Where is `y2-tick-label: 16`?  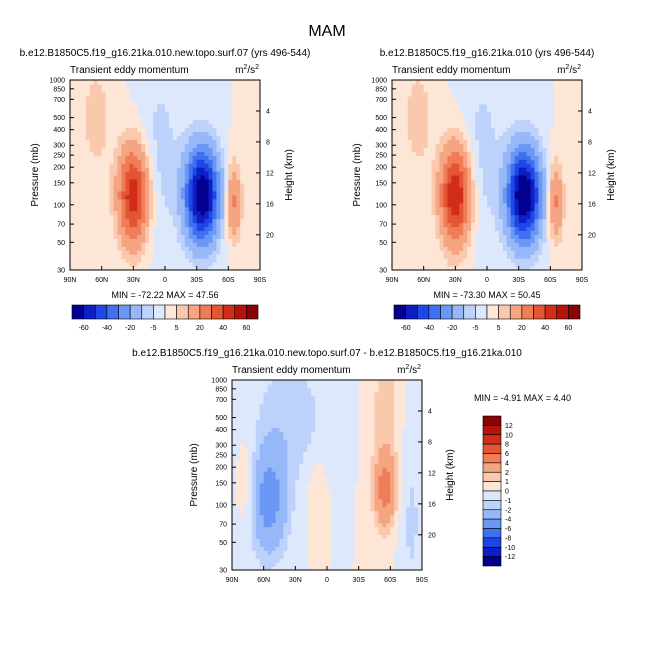
y2-tick-label: 16 is located at coordinates (592, 204).